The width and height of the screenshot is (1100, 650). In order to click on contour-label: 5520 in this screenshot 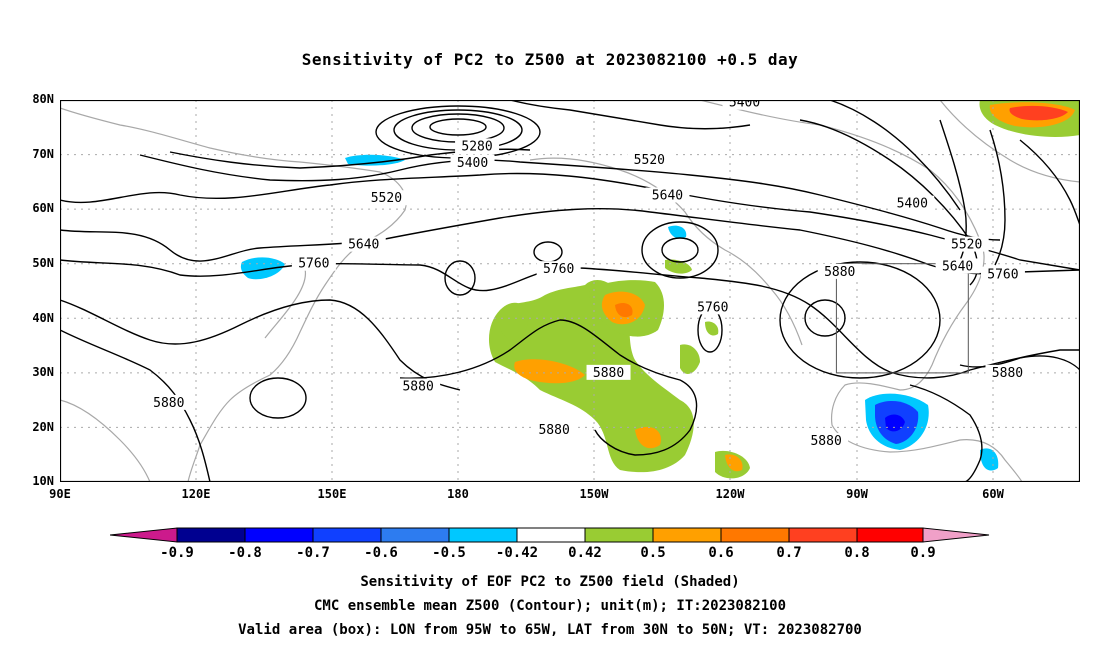, I will do `click(386, 198)`.